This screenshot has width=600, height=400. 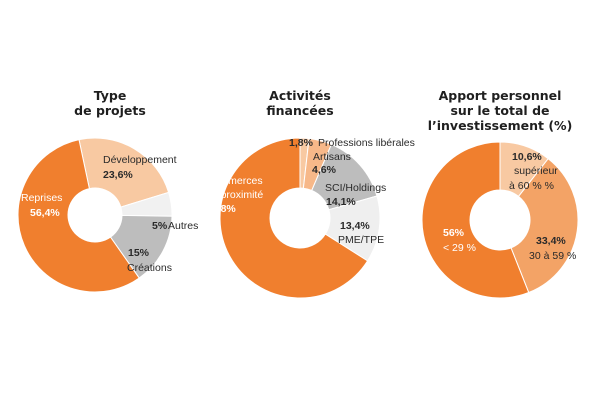 What do you see at coordinates (341, 202) in the screenshot?
I see `label-sci-value: 14,1%` at bounding box center [341, 202].